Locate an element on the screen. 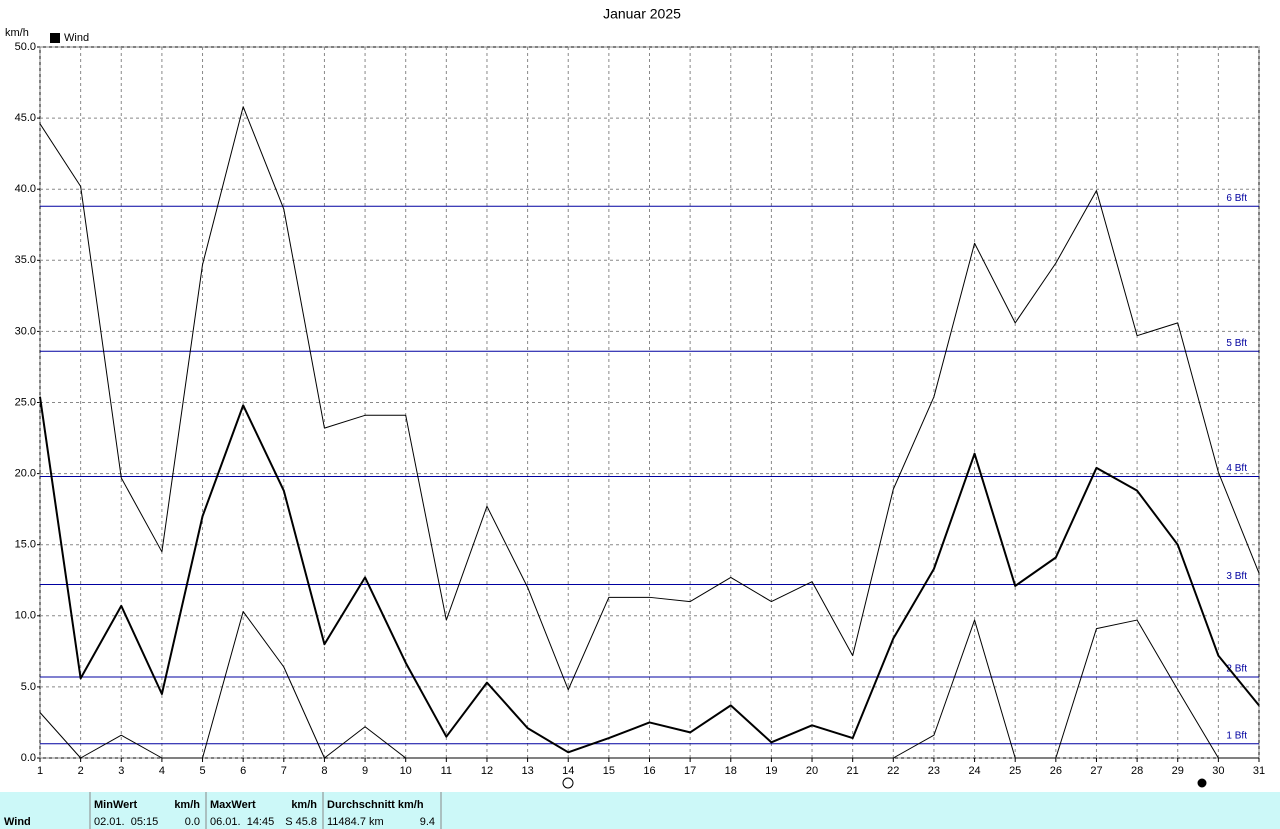  summary-right: 0.0 is located at coordinates (192, 822).